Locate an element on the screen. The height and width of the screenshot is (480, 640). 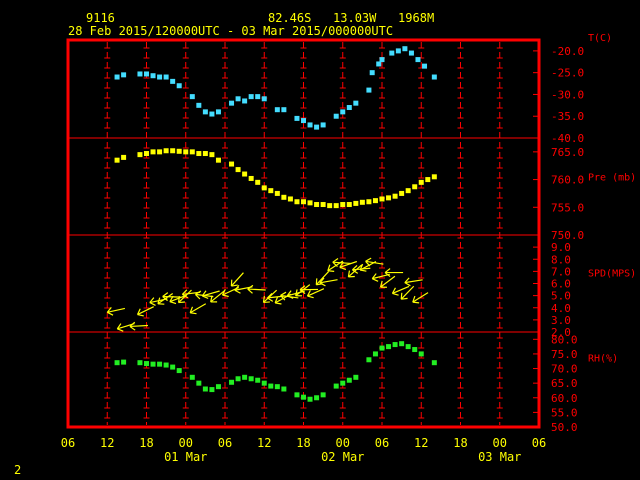
y-tick-label: 60.0 is located at coordinates (564, 398).